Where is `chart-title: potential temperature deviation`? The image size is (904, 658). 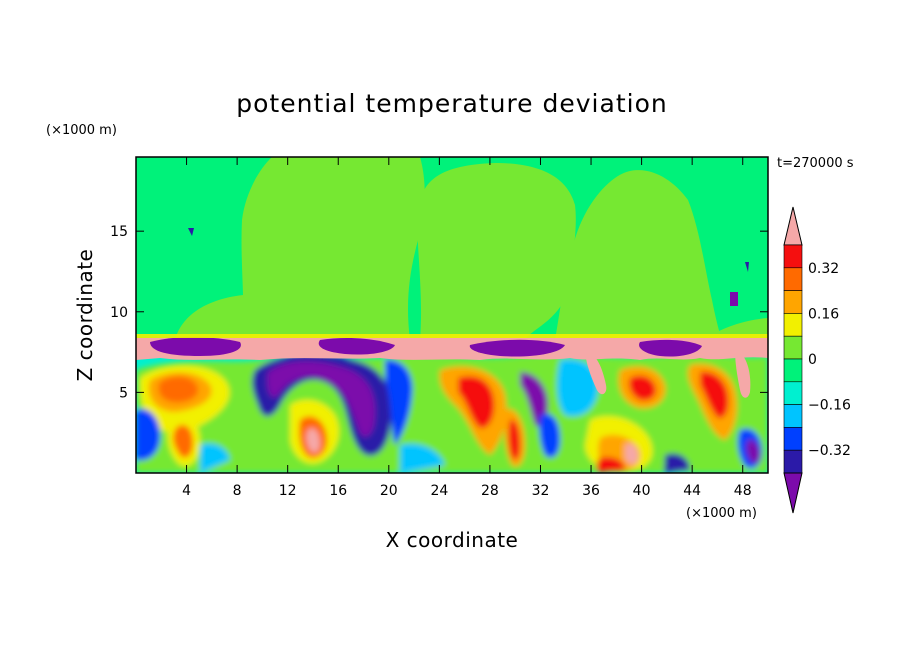 chart-title: potential temperature deviation is located at coordinates (451, 103).